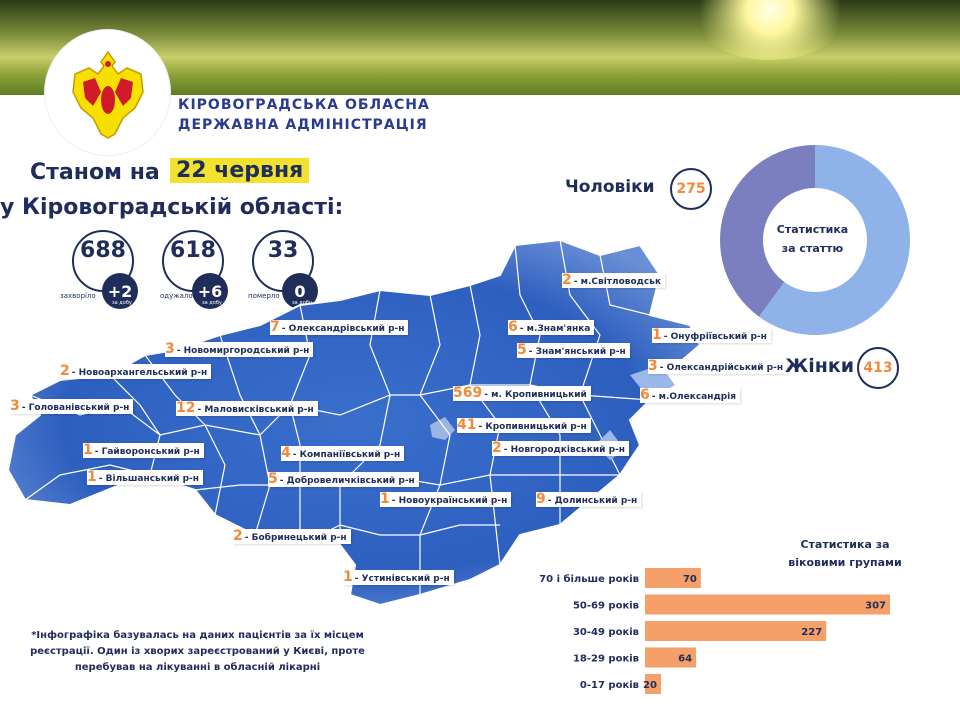 Image resolution: width=960 pixels, height=720 pixels. What do you see at coordinates (691, 189) in the screenshot?
I see `men-count: 275` at bounding box center [691, 189].